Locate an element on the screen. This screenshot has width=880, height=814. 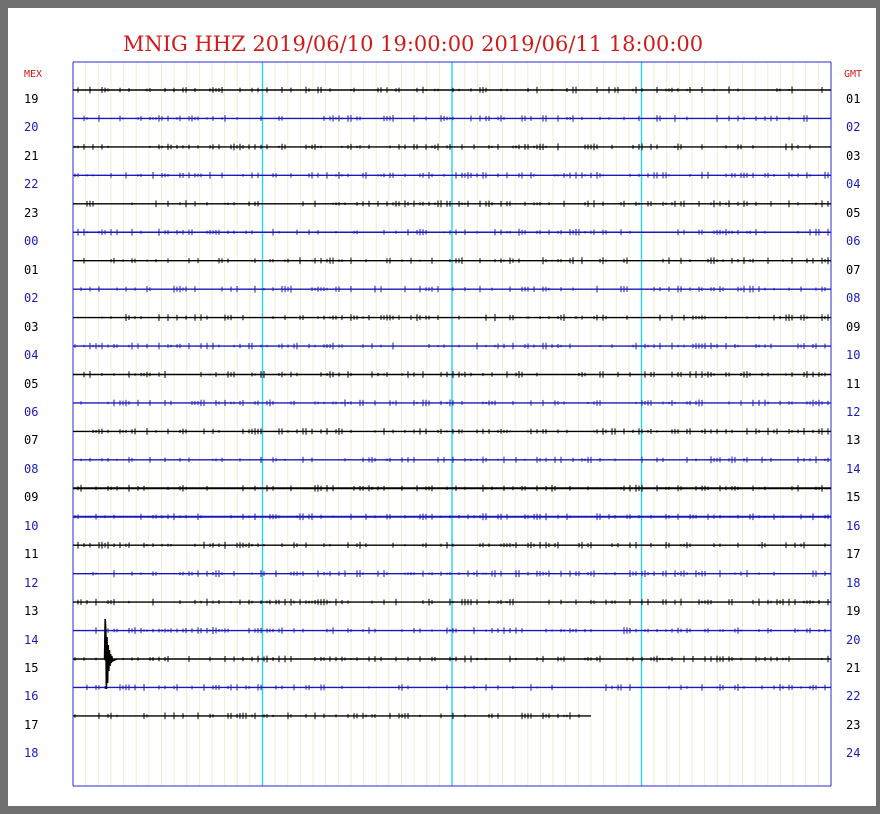
right-hour-label: 08 is located at coordinates (853, 298).